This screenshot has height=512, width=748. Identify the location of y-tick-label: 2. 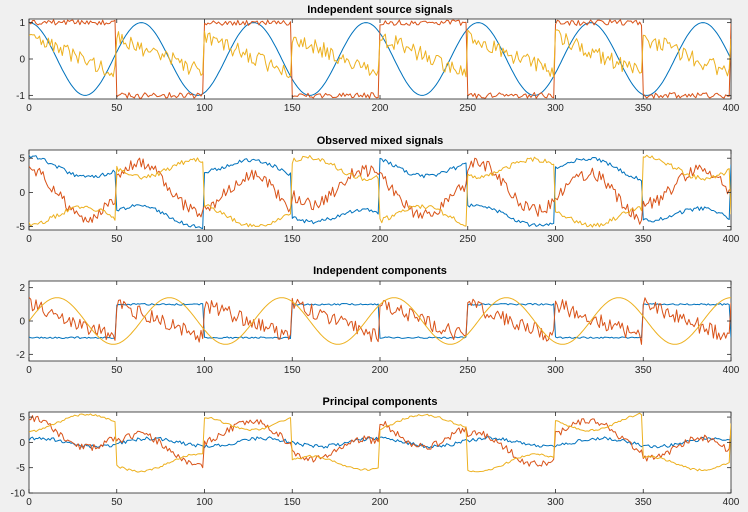
(22, 288).